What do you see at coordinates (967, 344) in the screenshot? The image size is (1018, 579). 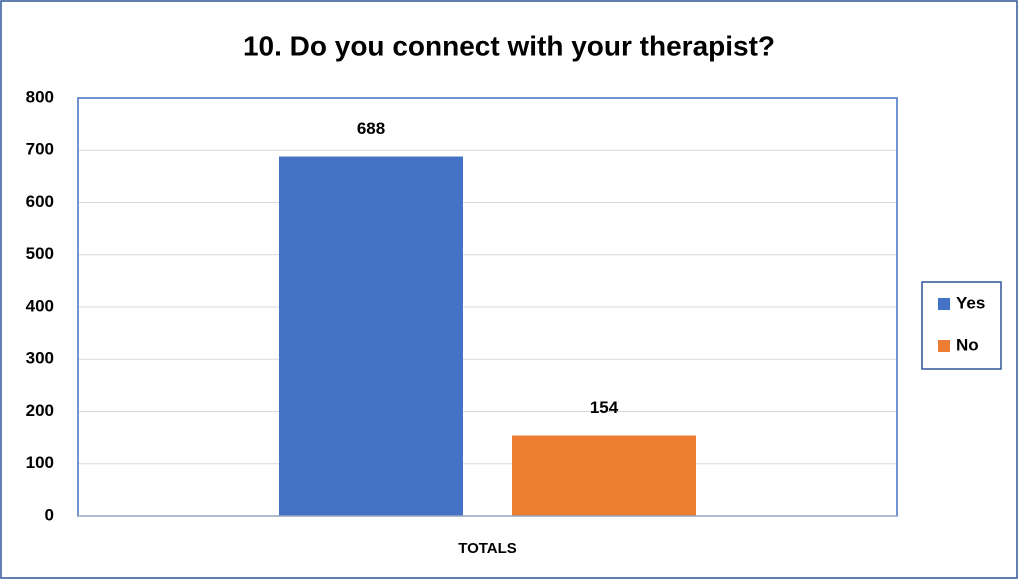 I see `legend-label: No` at bounding box center [967, 344].